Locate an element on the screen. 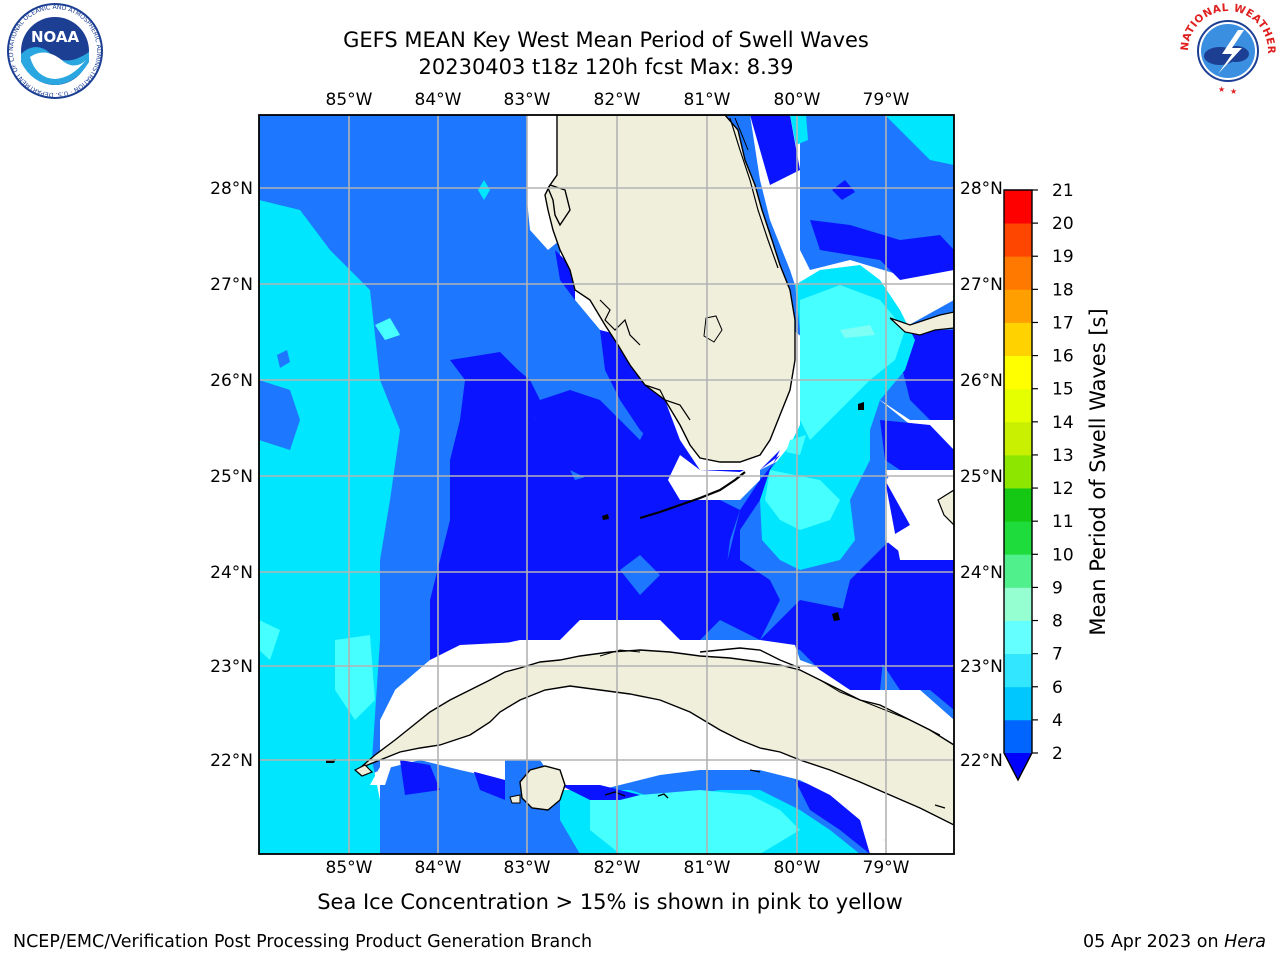  footer-date: 05 Apr 2023 on Hera is located at coordinates (1174, 942).